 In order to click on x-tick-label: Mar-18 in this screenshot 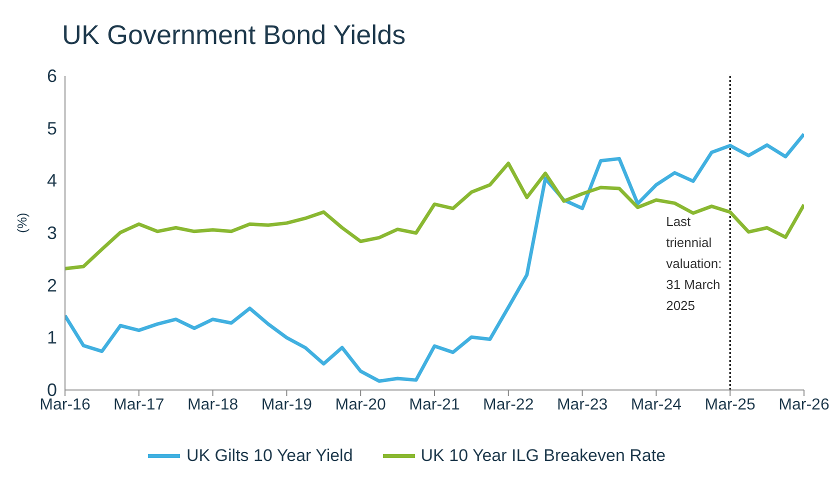, I will do `click(212, 405)`.